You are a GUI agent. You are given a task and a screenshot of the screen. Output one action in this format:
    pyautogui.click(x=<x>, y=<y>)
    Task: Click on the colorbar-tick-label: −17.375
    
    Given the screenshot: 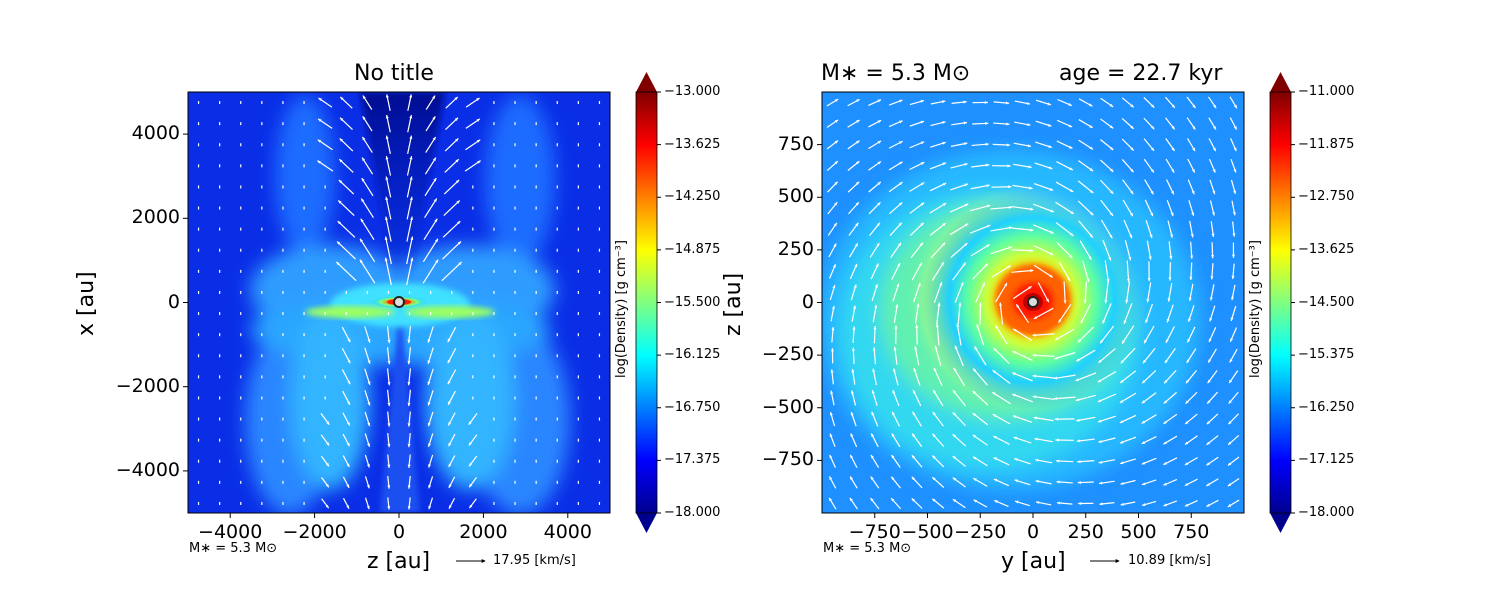 What is the action you would take?
    pyautogui.click(x=692, y=460)
    